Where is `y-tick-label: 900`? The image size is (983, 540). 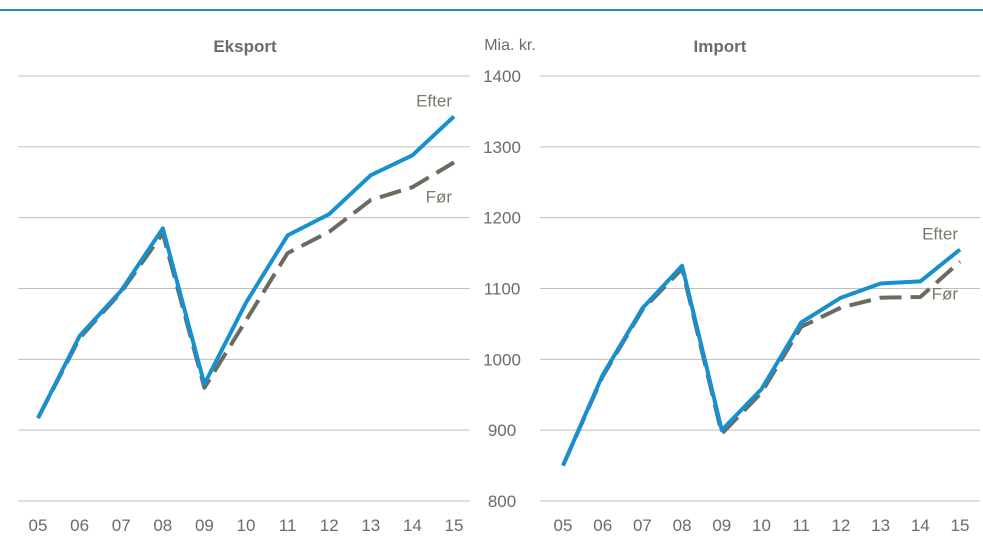 y-tick-label: 900 is located at coordinates (502, 430).